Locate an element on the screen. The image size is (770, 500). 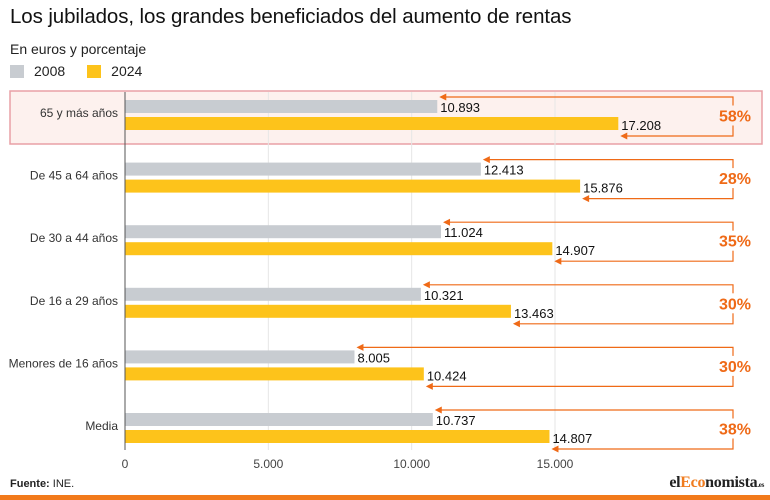
value-label-2008: 10.893 is located at coordinates (460, 107).